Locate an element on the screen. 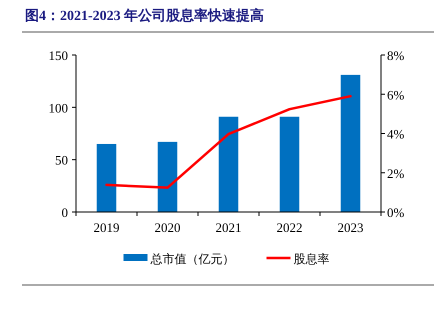  x-tick-label: 2022 is located at coordinates (289, 227).